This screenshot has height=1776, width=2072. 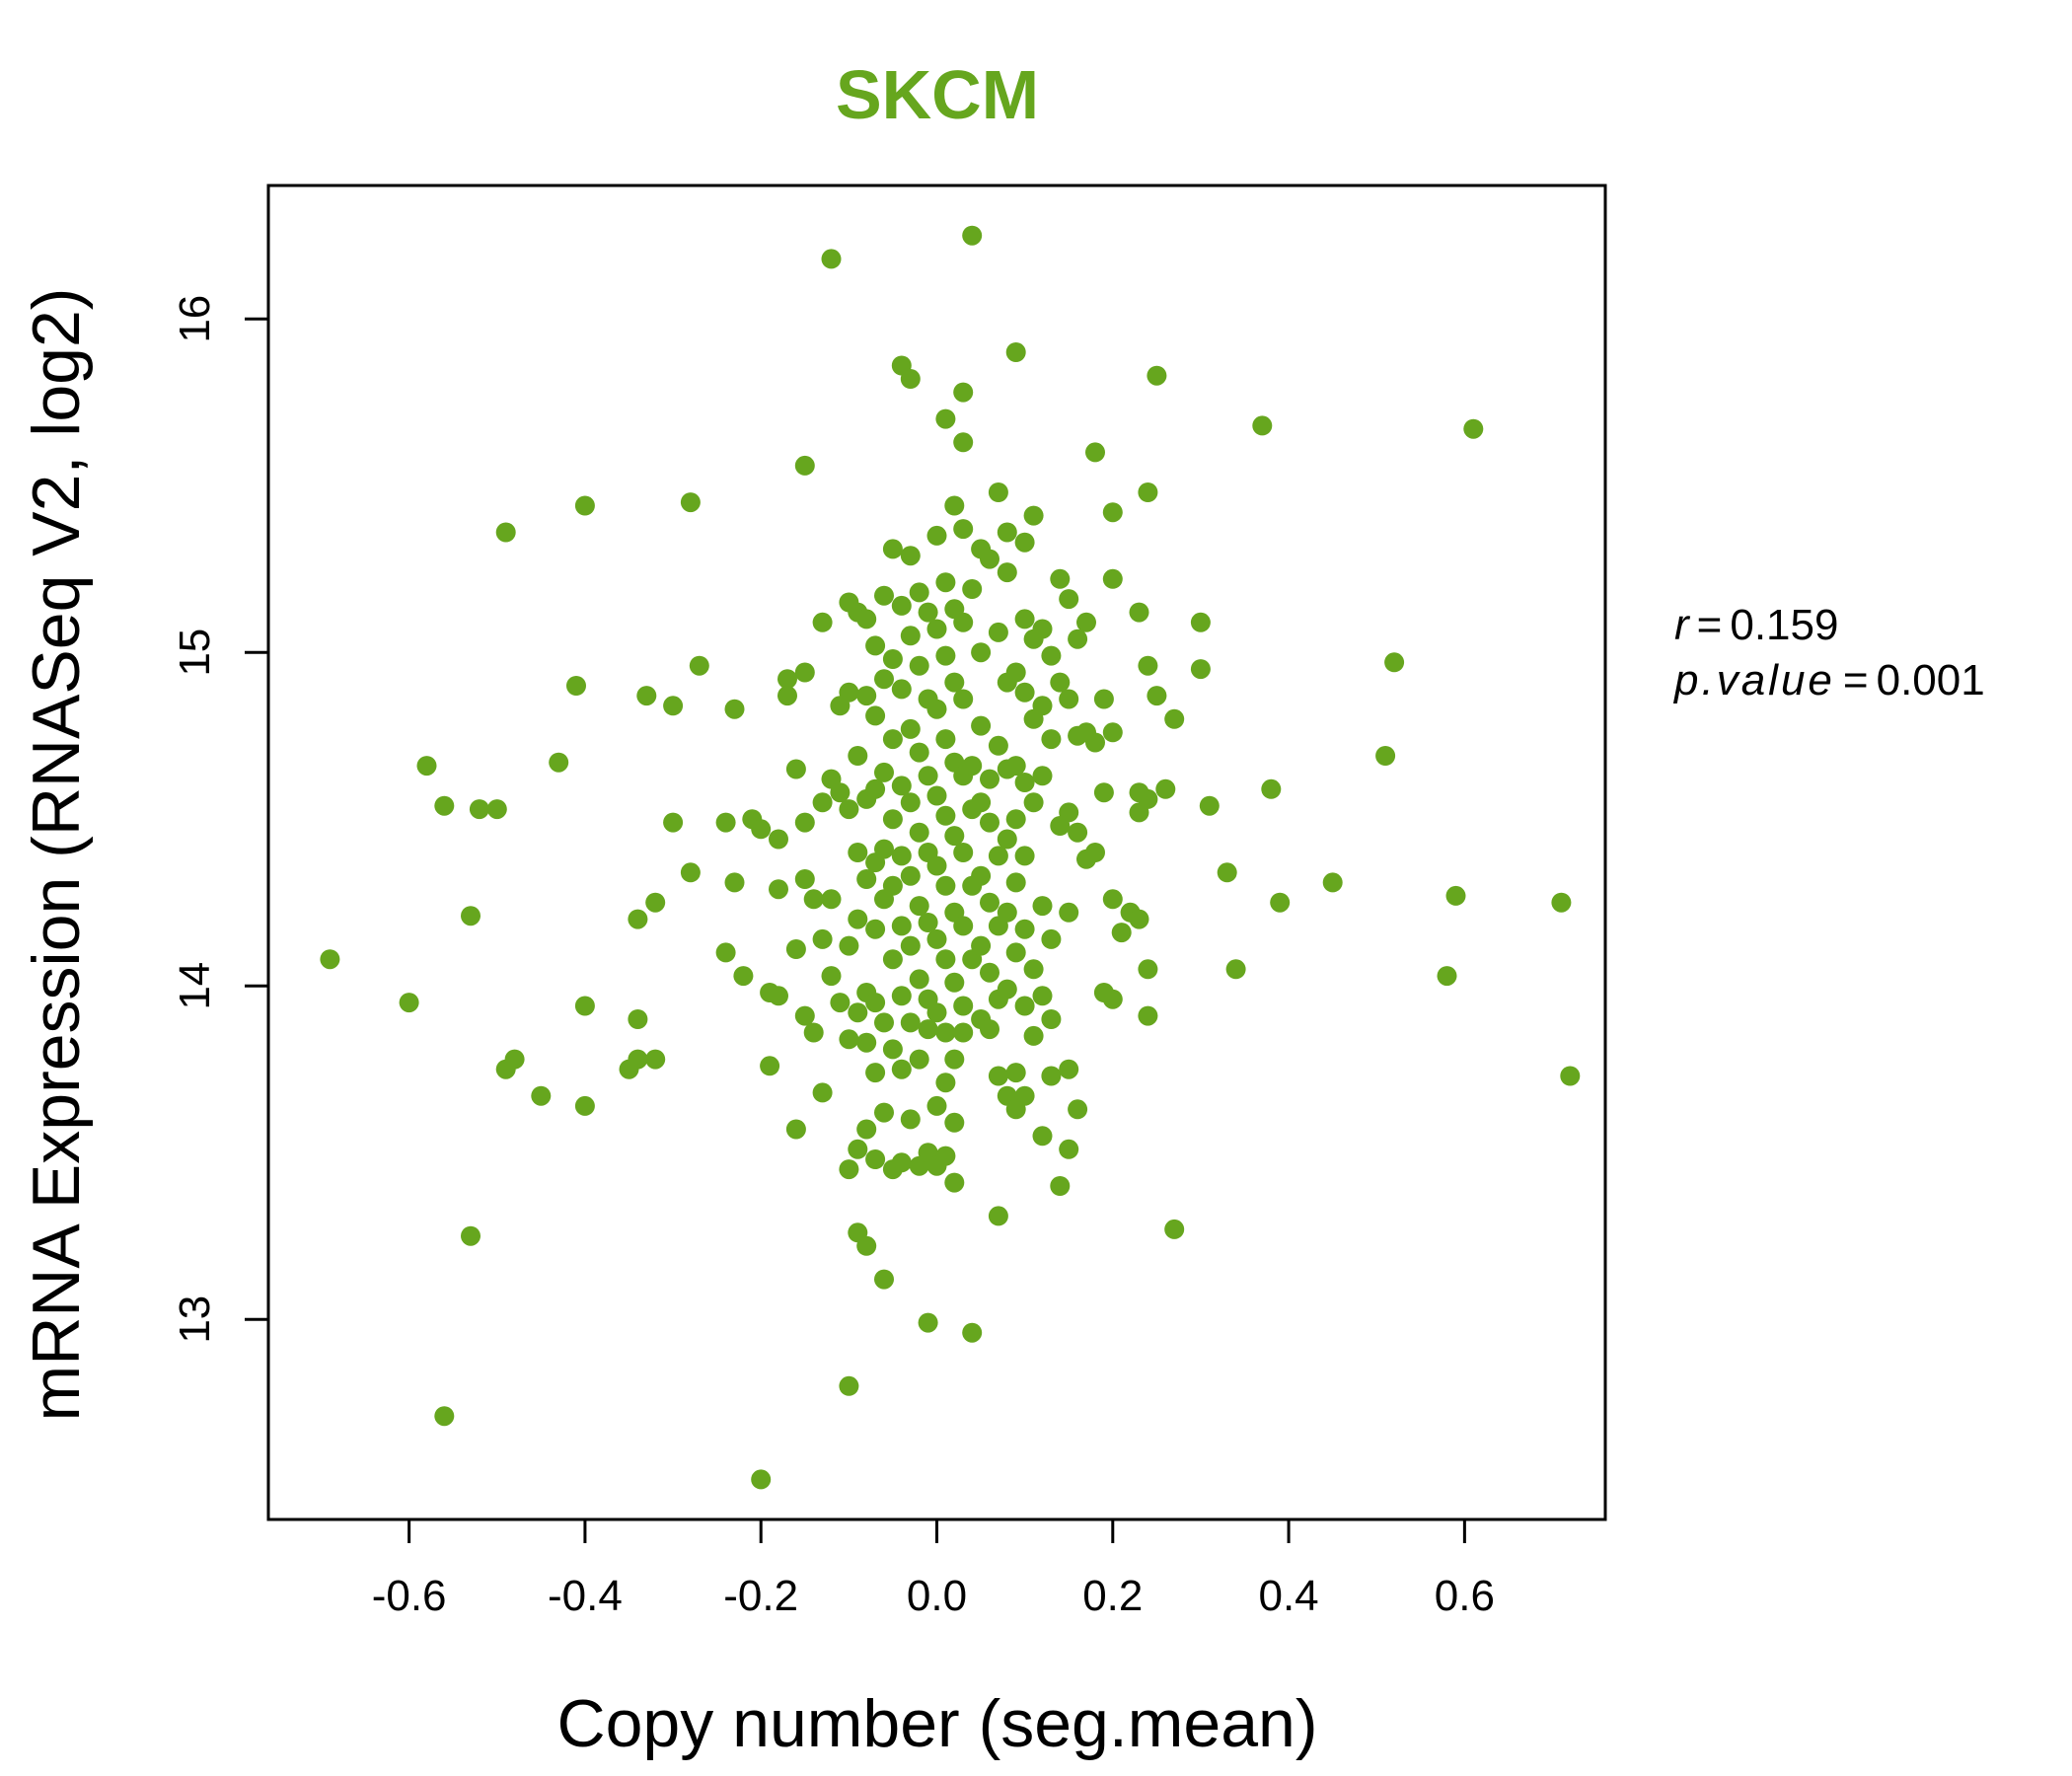 What do you see at coordinates (195, 319) in the screenshot?
I see `y-tick-label: 16` at bounding box center [195, 319].